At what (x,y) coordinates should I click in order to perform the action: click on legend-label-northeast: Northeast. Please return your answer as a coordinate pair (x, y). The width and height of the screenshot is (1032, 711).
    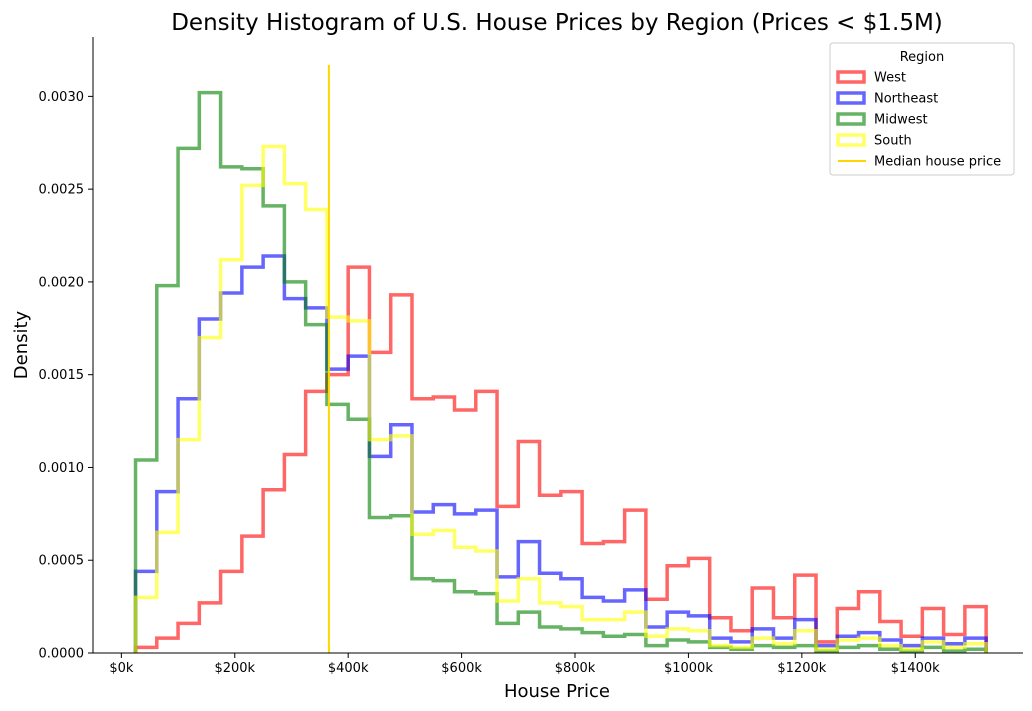
    Looking at the image, I should click on (906, 99).